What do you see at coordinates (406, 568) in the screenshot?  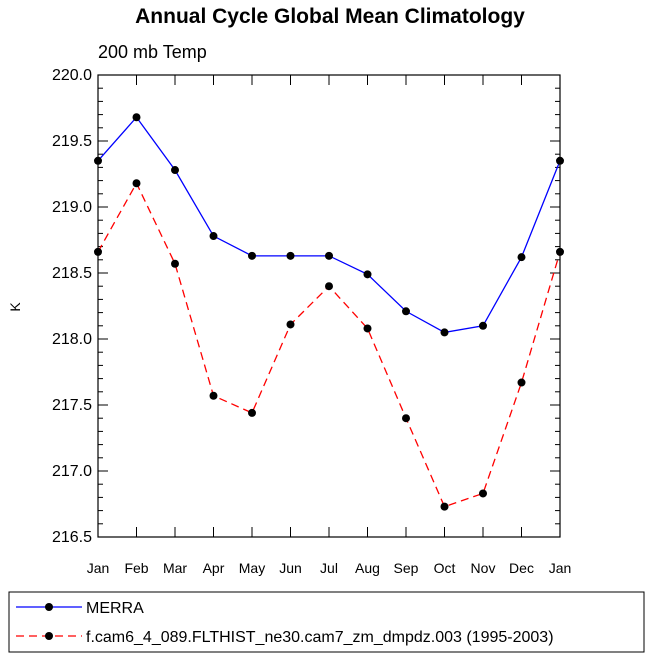 I see `x-tick-label: Sep` at bounding box center [406, 568].